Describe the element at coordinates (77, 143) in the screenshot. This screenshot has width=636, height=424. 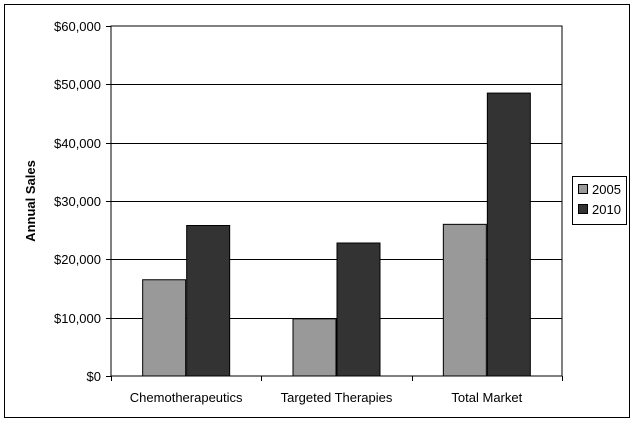
I see `y-tick-label: $40,000` at that location.